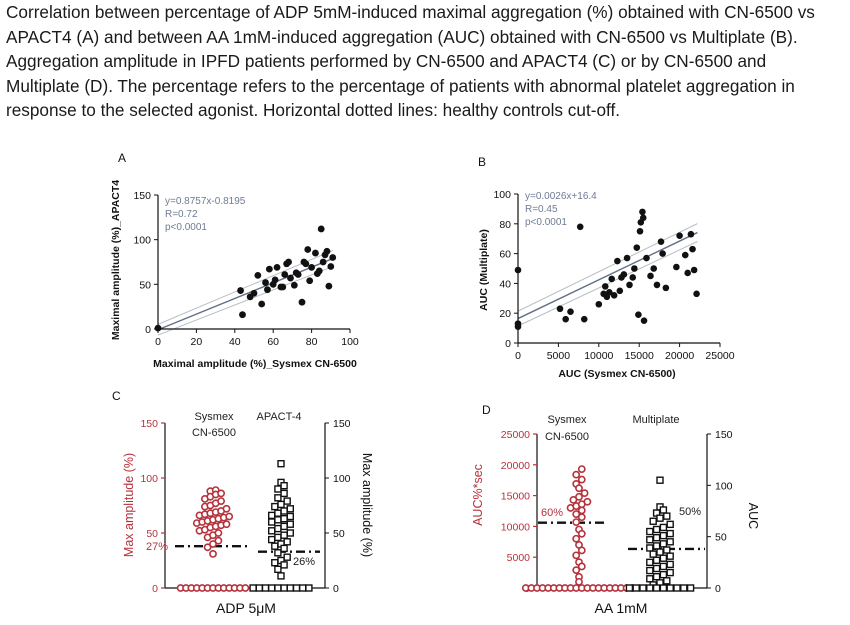 The image size is (850, 625). I want to click on panel-b-y-tick-label: 20, so click(505, 314).